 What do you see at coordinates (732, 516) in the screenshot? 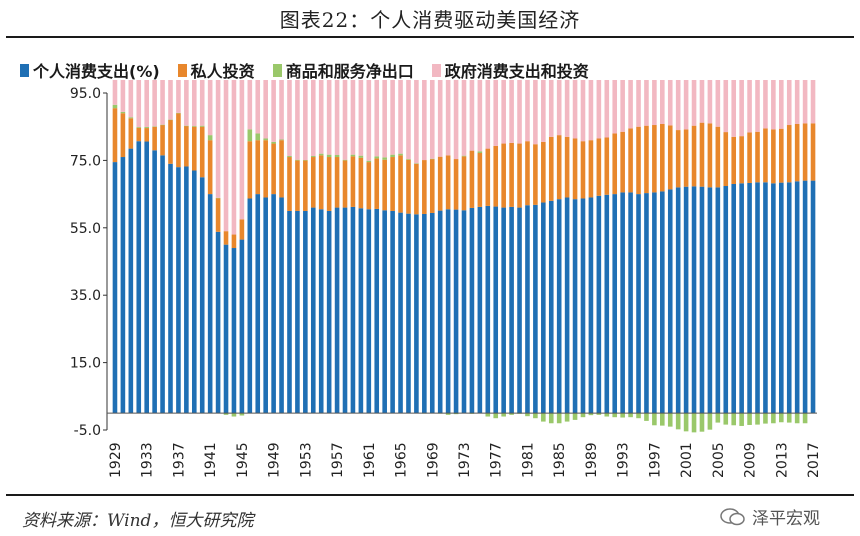
I see `wechat-icon` at bounding box center [732, 516].